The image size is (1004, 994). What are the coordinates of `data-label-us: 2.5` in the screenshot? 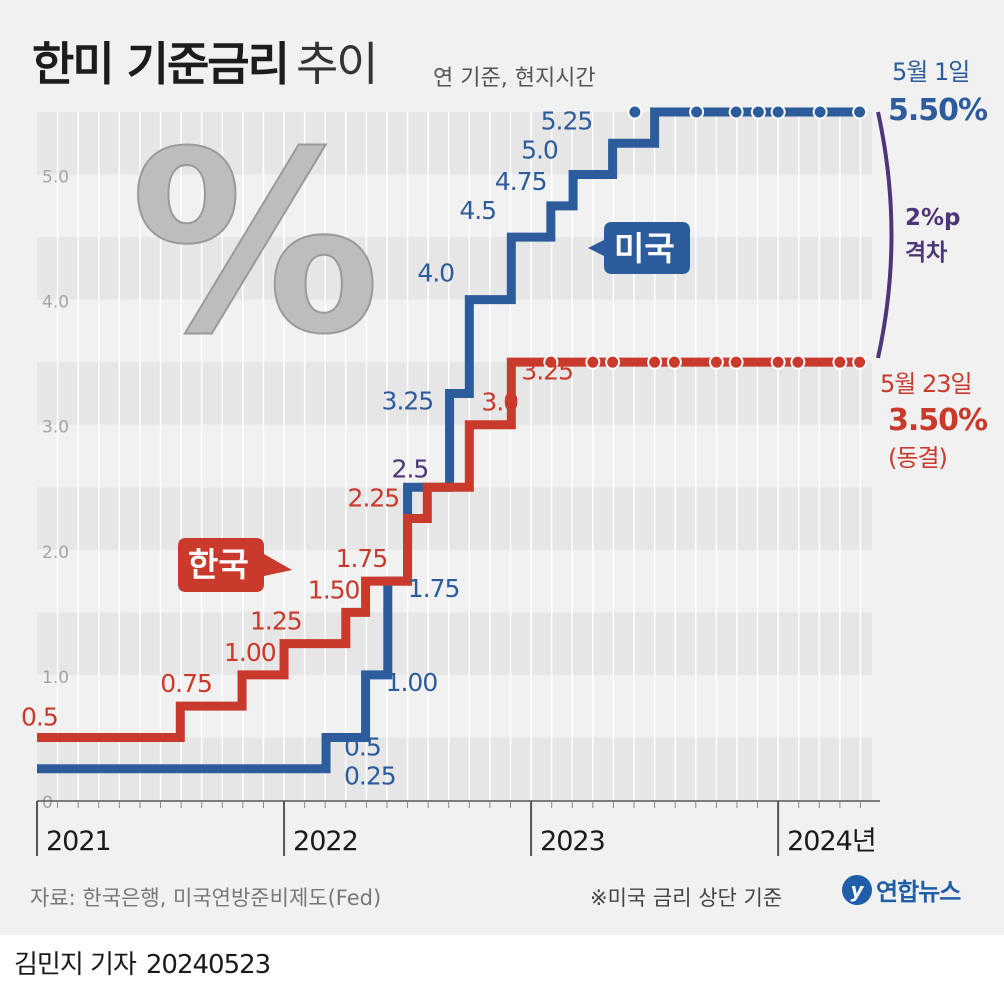 It's located at (410, 468).